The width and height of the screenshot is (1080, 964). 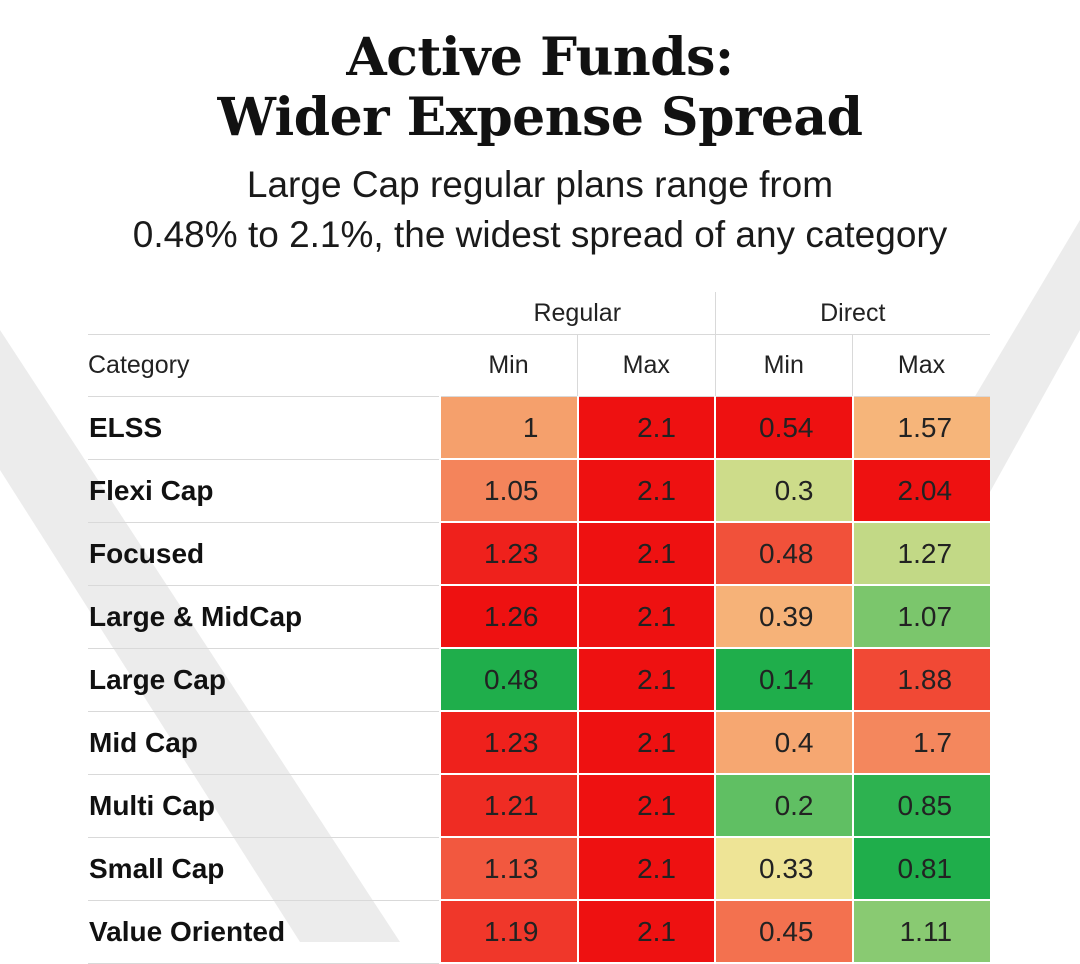 What do you see at coordinates (921, 869) in the screenshot?
I see `heat-cell-direct-max: 0.81` at bounding box center [921, 869].